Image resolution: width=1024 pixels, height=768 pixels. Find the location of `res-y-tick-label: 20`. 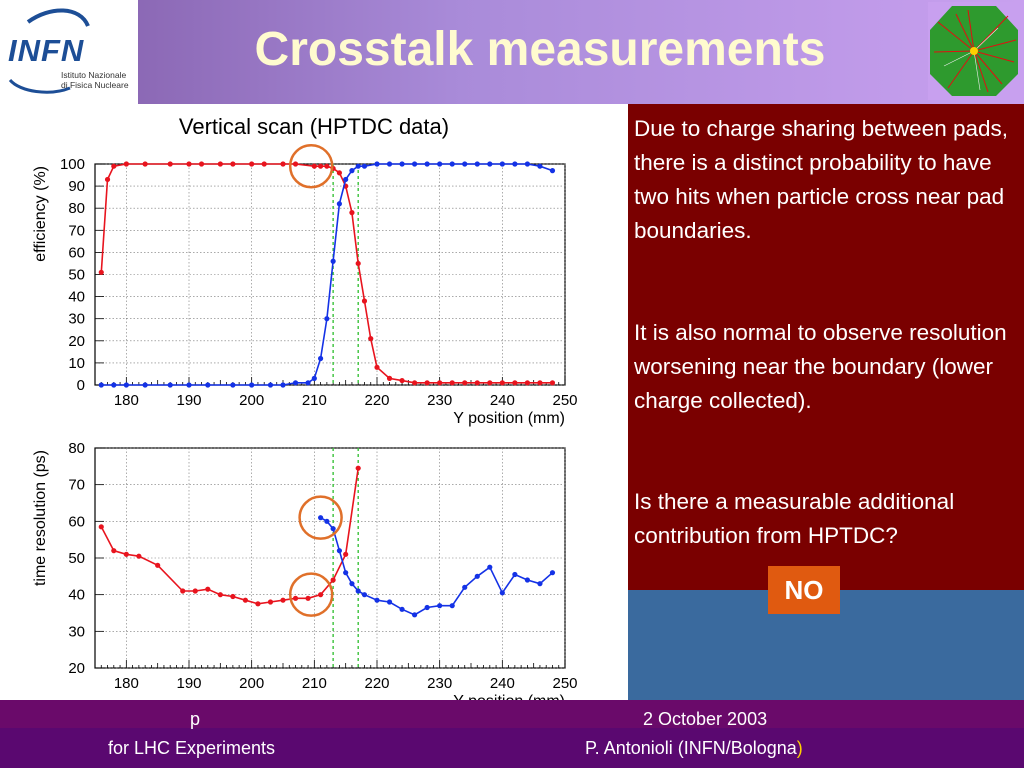

res-y-tick-label: 20 is located at coordinates (76, 668).